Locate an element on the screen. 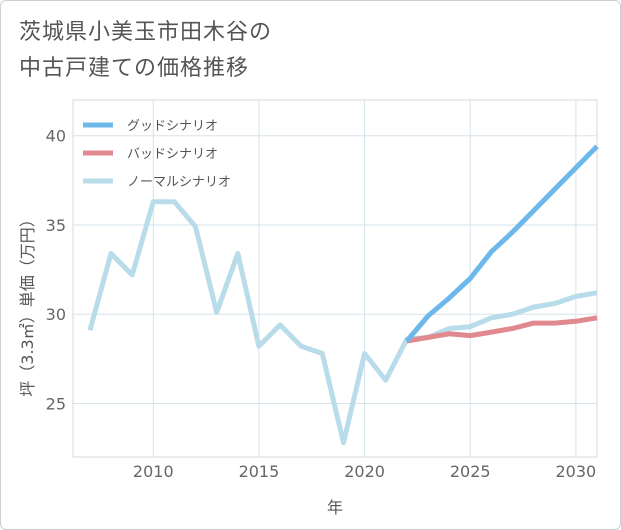 The image size is (621, 530). legend-label-0: グッドシナリオ is located at coordinates (172, 126).